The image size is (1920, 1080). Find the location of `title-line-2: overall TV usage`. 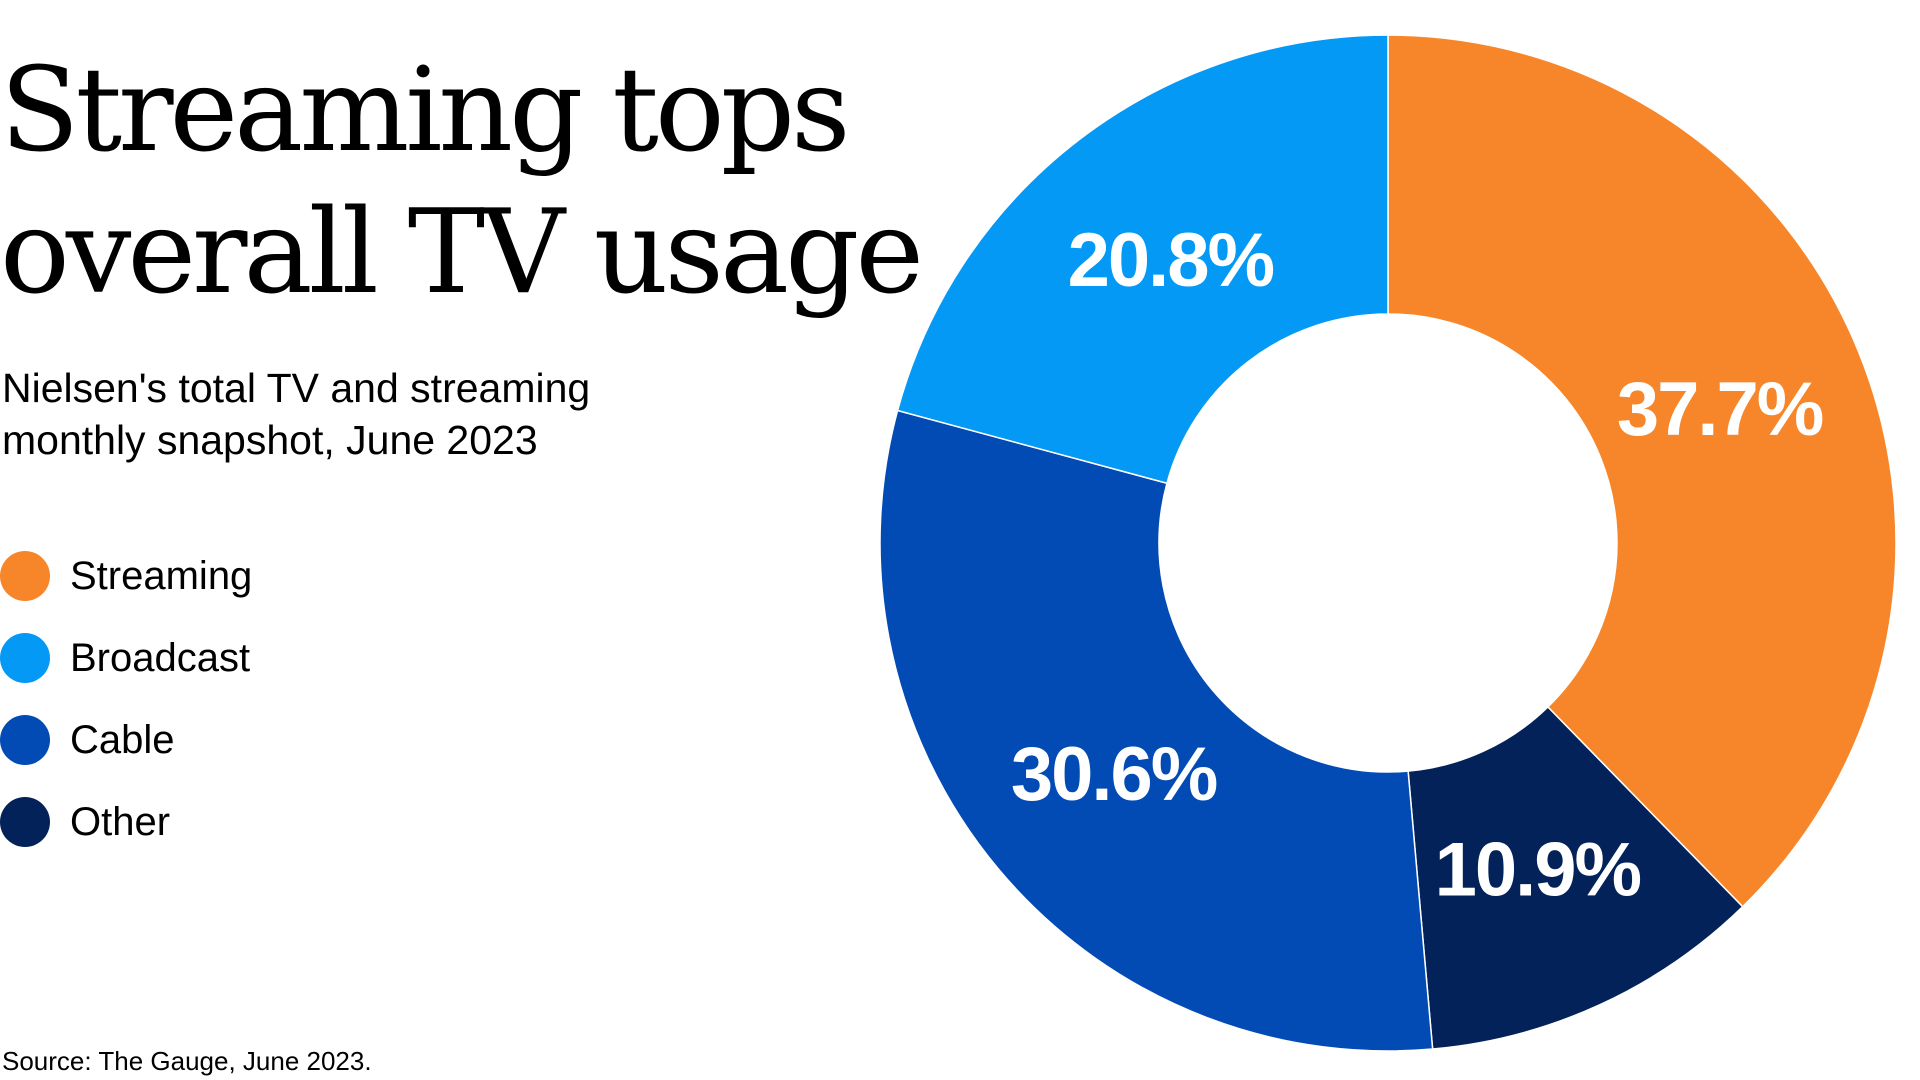

title-line-2: overall TV usage is located at coordinates (462, 252).